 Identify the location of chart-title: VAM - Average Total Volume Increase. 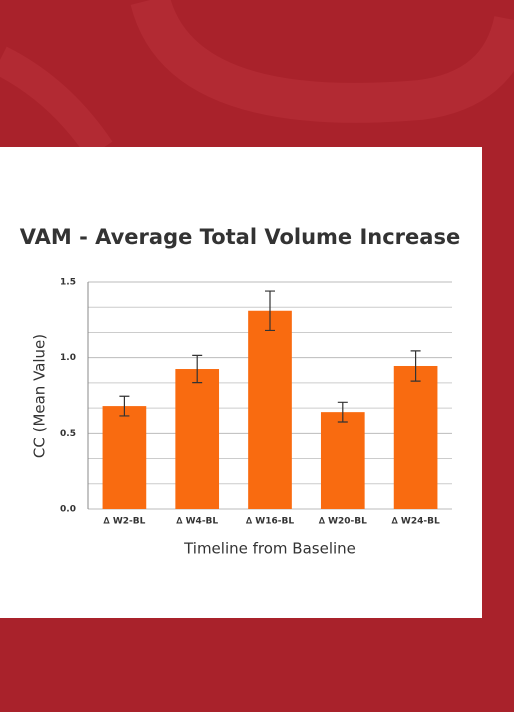
(240, 237).